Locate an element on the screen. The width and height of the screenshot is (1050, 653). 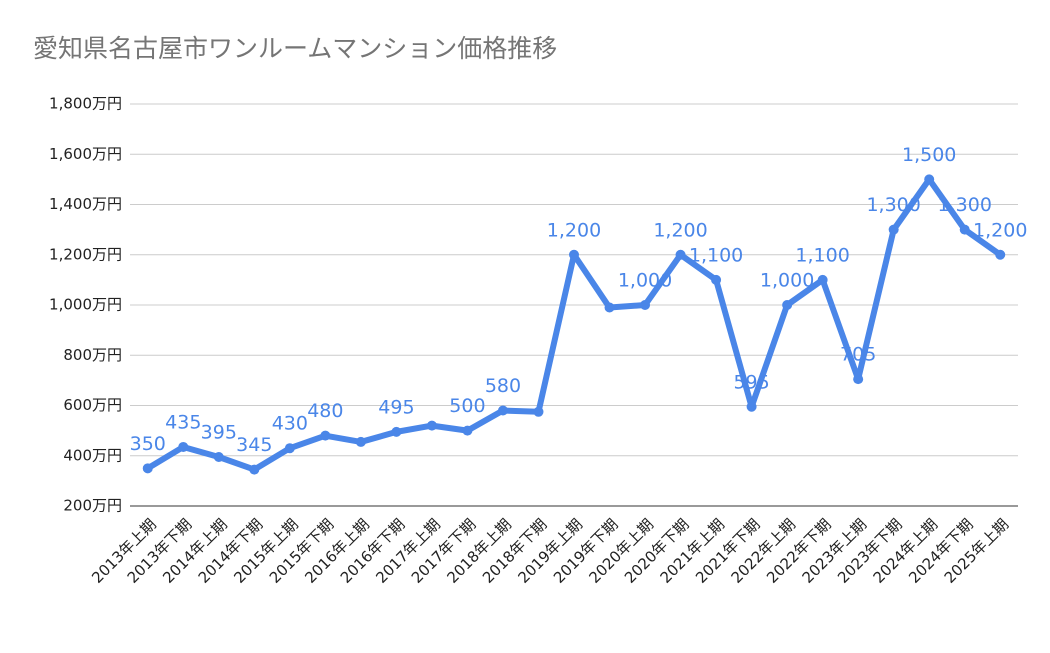
data-label: 435 is located at coordinates (183, 422).